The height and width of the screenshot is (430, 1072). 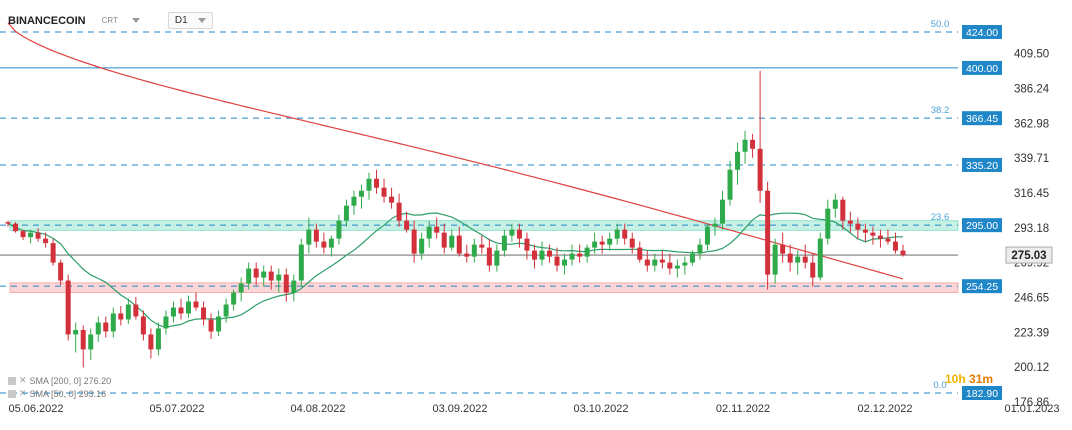 What do you see at coordinates (982, 67) in the screenshot?
I see `level-price-tag: 400.00` at bounding box center [982, 67].